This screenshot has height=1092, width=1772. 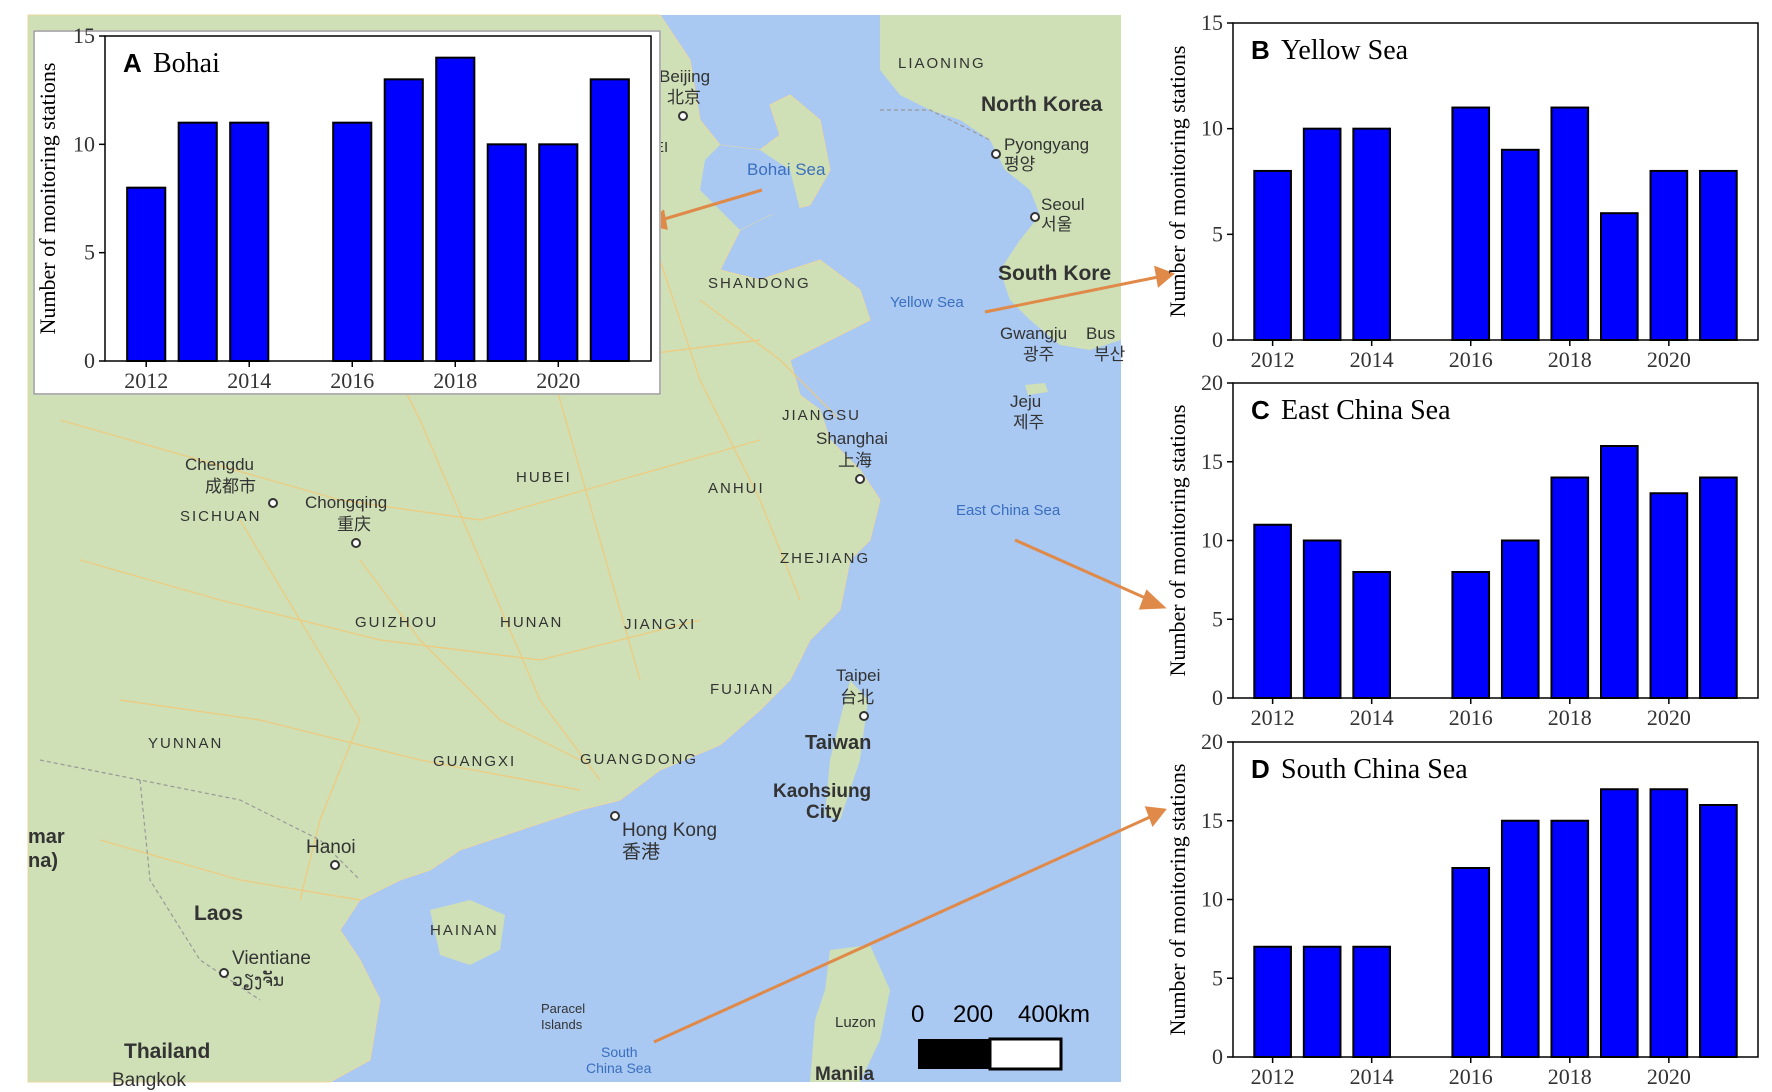 What do you see at coordinates (684, 97) in the screenshot?
I see `label-beijing-cn: 北京` at bounding box center [684, 97].